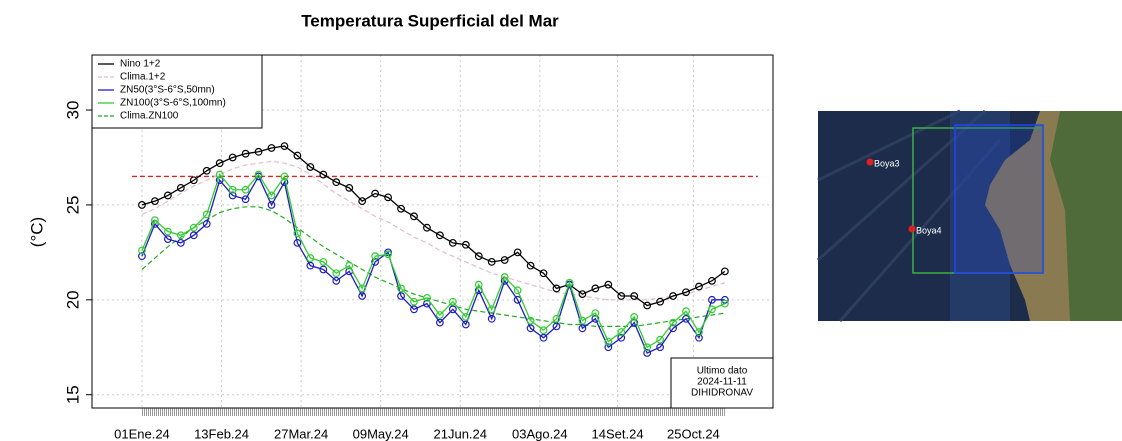 The width and height of the screenshot is (1122, 441). What do you see at coordinates (72, 110) in the screenshot?
I see `y-tick-label: 30` at bounding box center [72, 110].